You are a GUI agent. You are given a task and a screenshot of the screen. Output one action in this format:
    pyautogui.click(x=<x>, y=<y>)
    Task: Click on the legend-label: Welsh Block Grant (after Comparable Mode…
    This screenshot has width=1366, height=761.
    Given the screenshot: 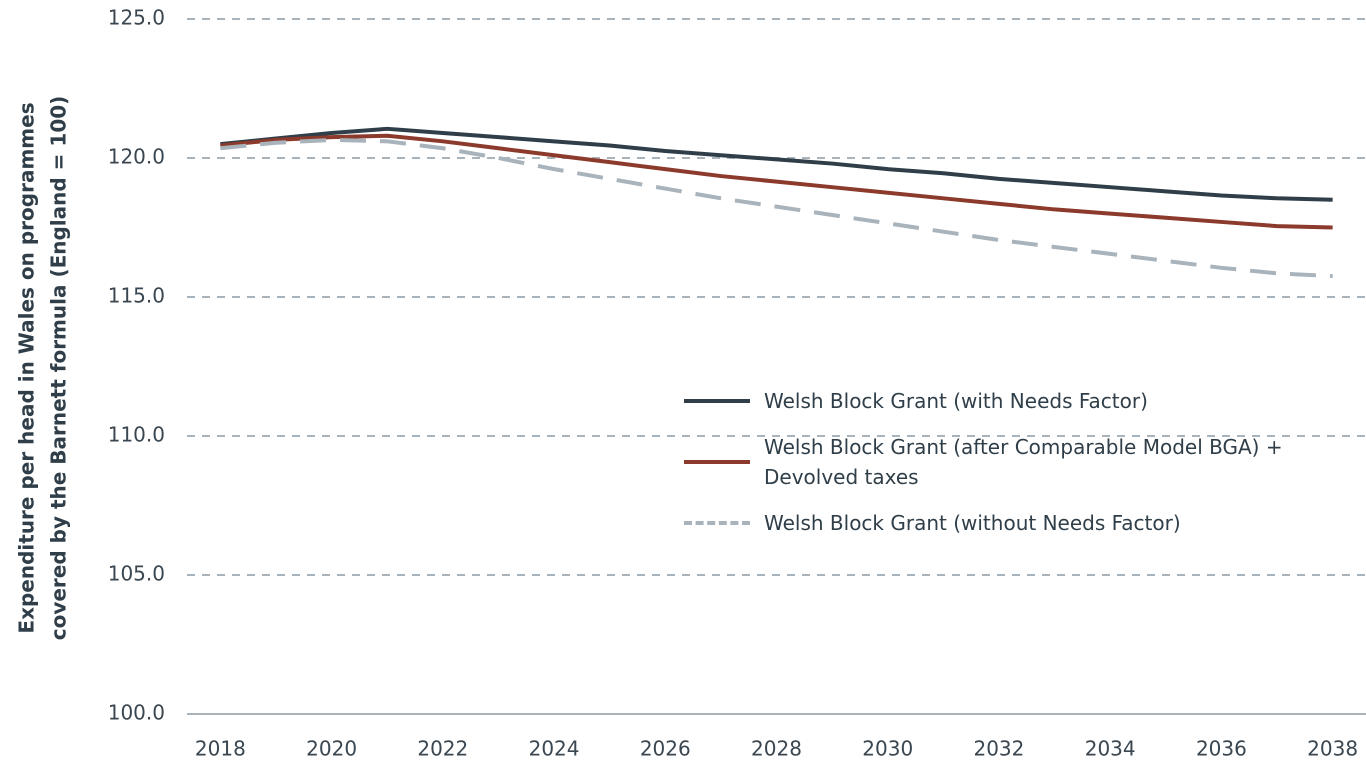 What is the action you would take?
    pyautogui.click(x=1023, y=462)
    